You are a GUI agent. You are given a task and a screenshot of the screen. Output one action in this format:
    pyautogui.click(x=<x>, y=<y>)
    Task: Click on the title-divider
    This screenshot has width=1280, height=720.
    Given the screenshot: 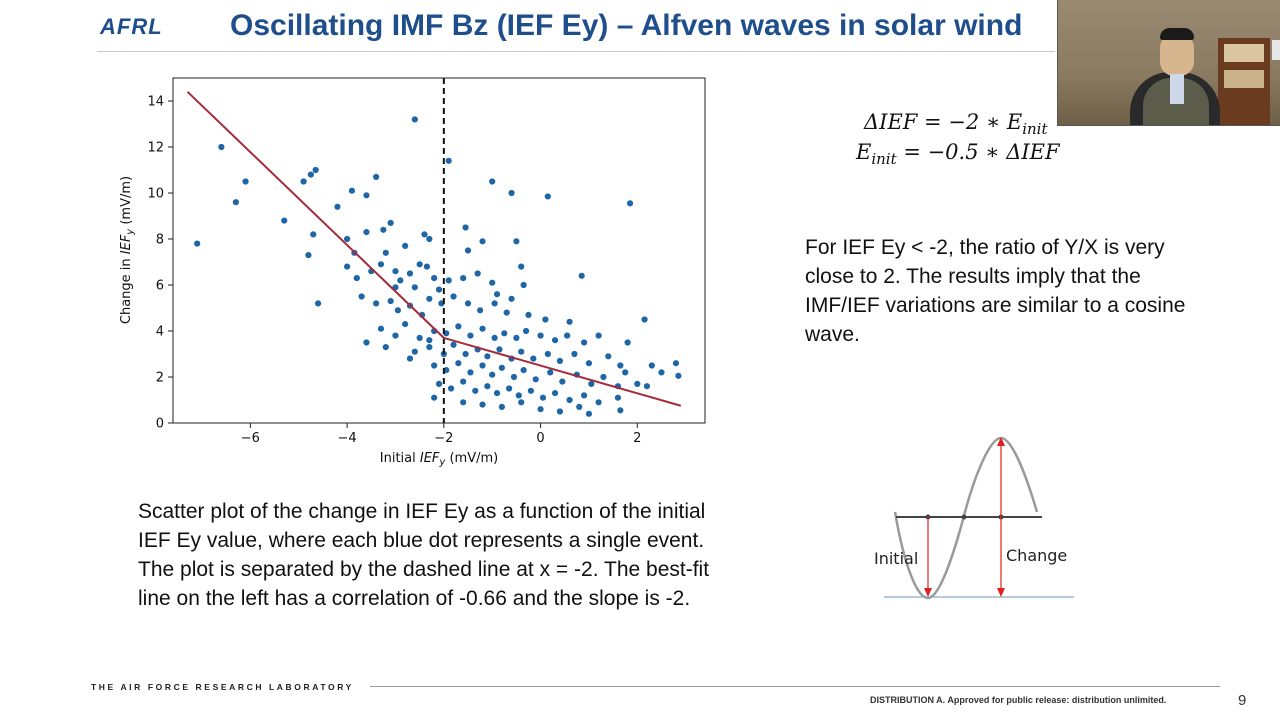 What is the action you would take?
    pyautogui.click(x=576, y=51)
    